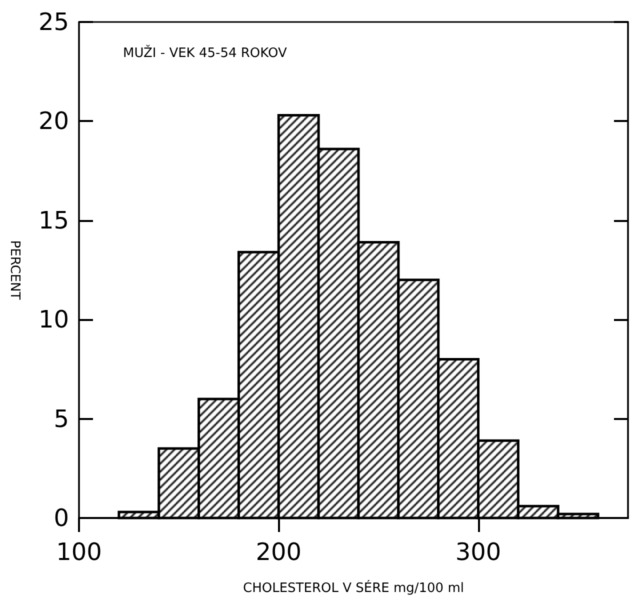  What do you see at coordinates (61, 418) in the screenshot?
I see `y-tick-label: 5` at bounding box center [61, 418].